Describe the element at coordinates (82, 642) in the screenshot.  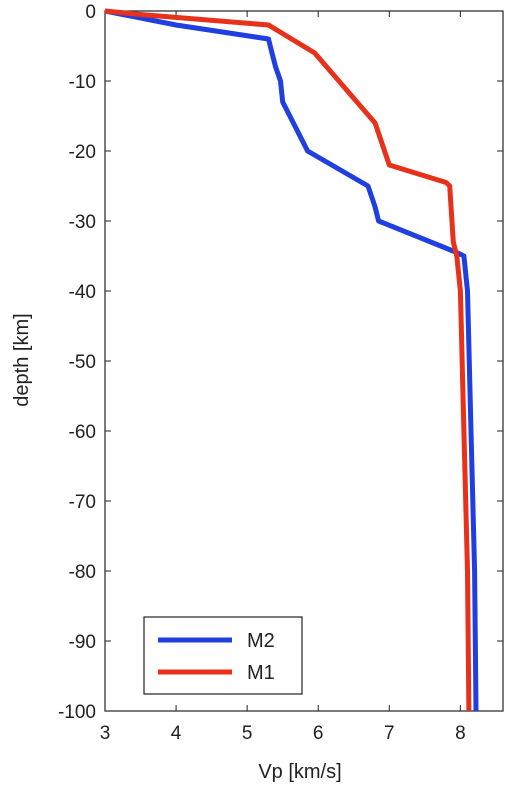
I see `y-tick-label: -90` at that location.